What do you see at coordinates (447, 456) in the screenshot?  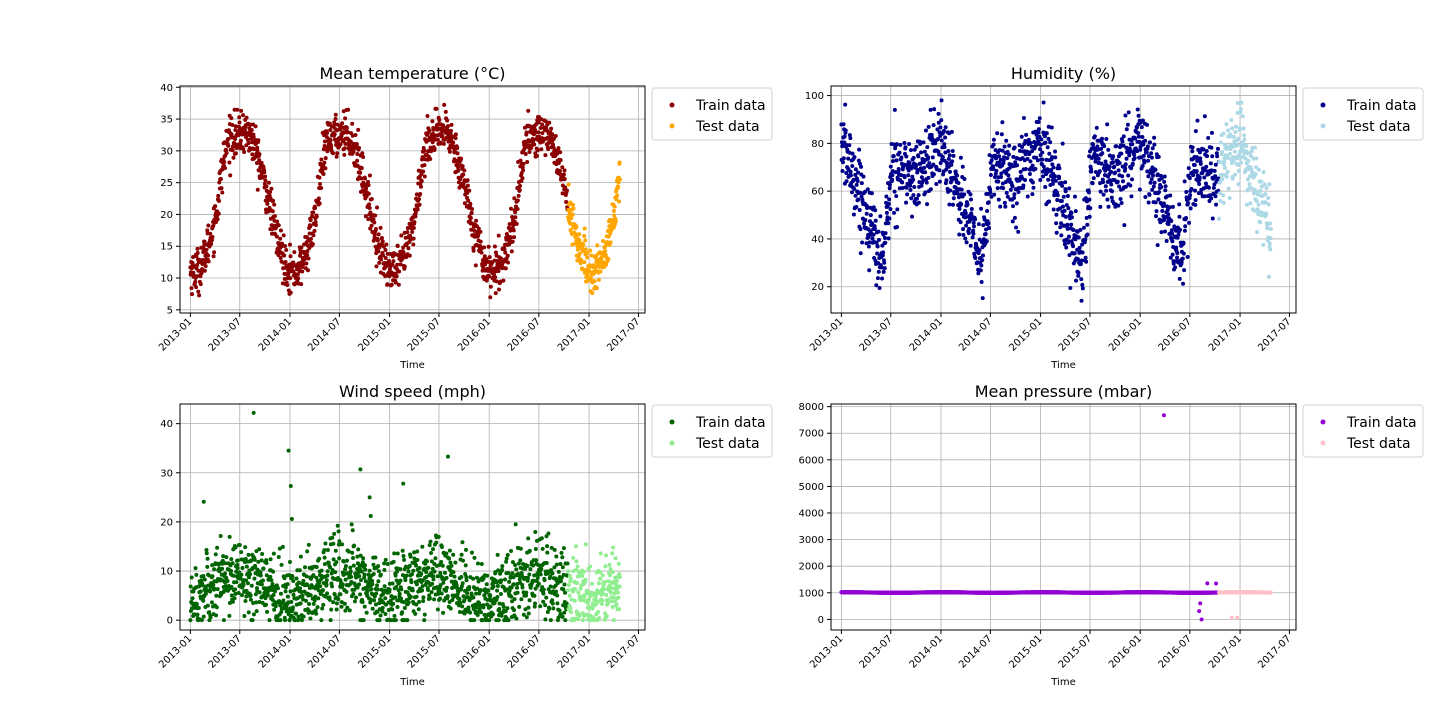 I see `outlier-point` at bounding box center [447, 456].